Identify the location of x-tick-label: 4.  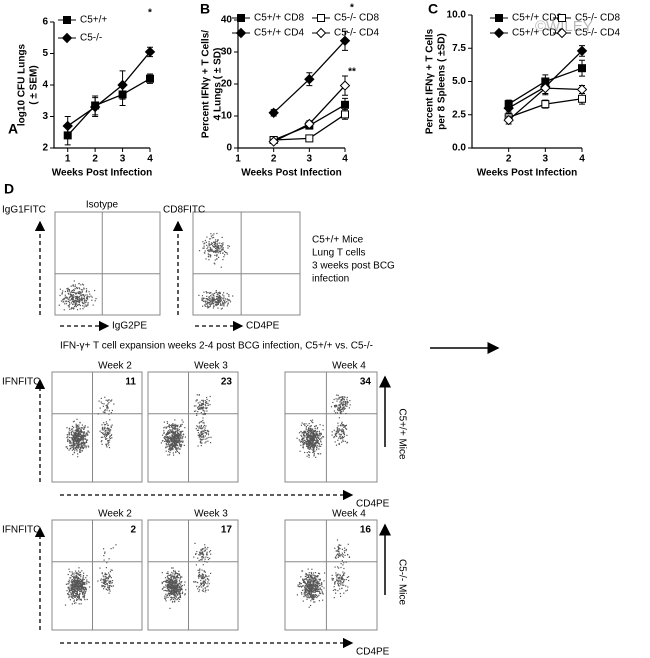
(150, 159).